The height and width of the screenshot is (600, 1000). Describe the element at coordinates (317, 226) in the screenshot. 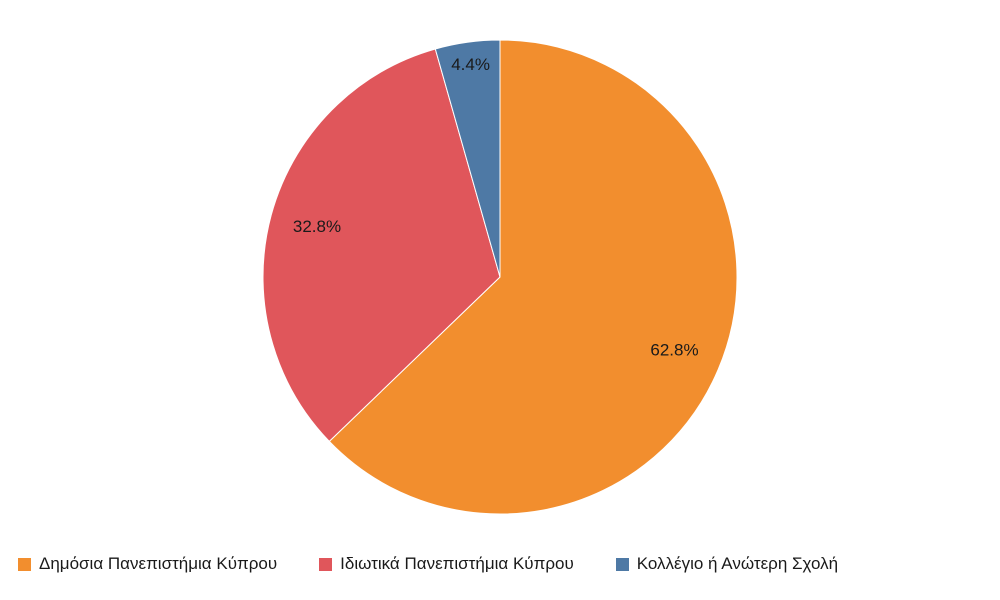

I see `data-label-private-universities: 32.8%` at that location.